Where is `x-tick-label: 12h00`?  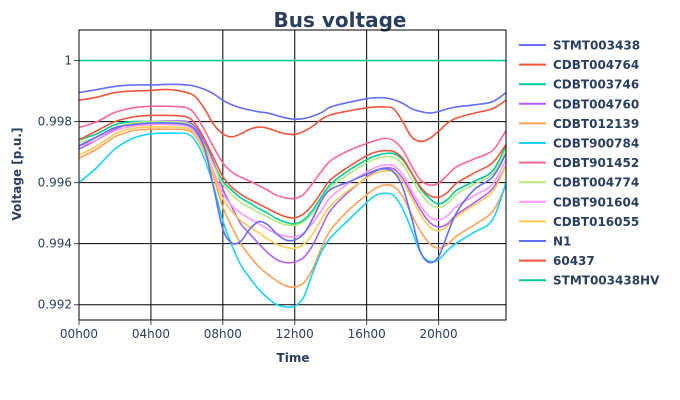 x-tick-label: 12h00 is located at coordinates (295, 334).